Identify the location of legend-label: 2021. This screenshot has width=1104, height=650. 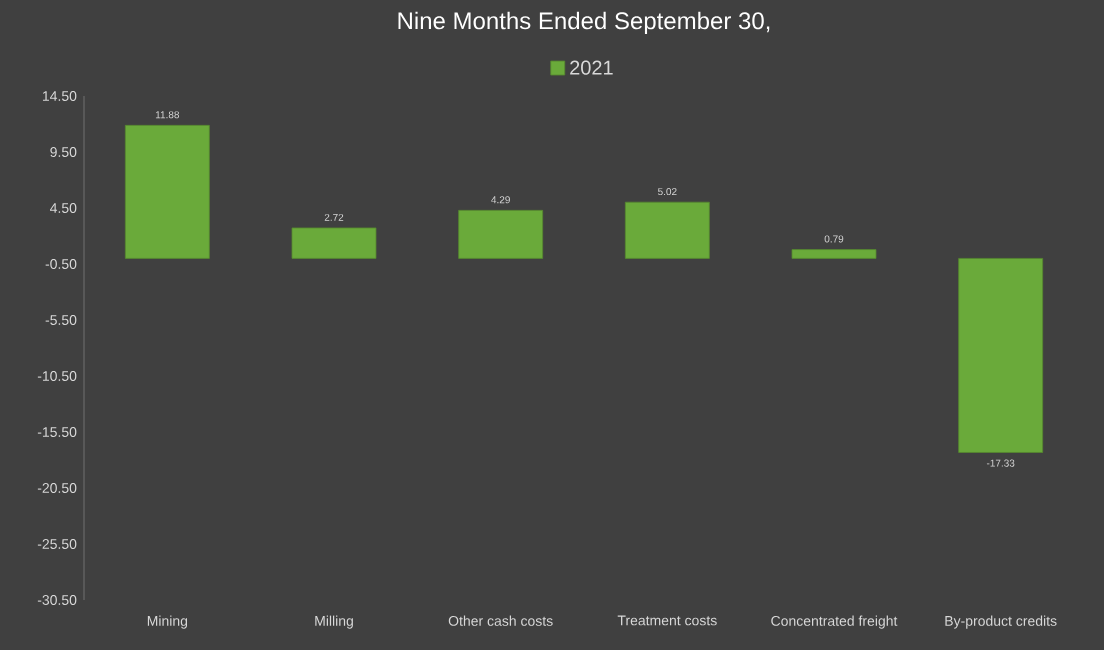
(591, 67).